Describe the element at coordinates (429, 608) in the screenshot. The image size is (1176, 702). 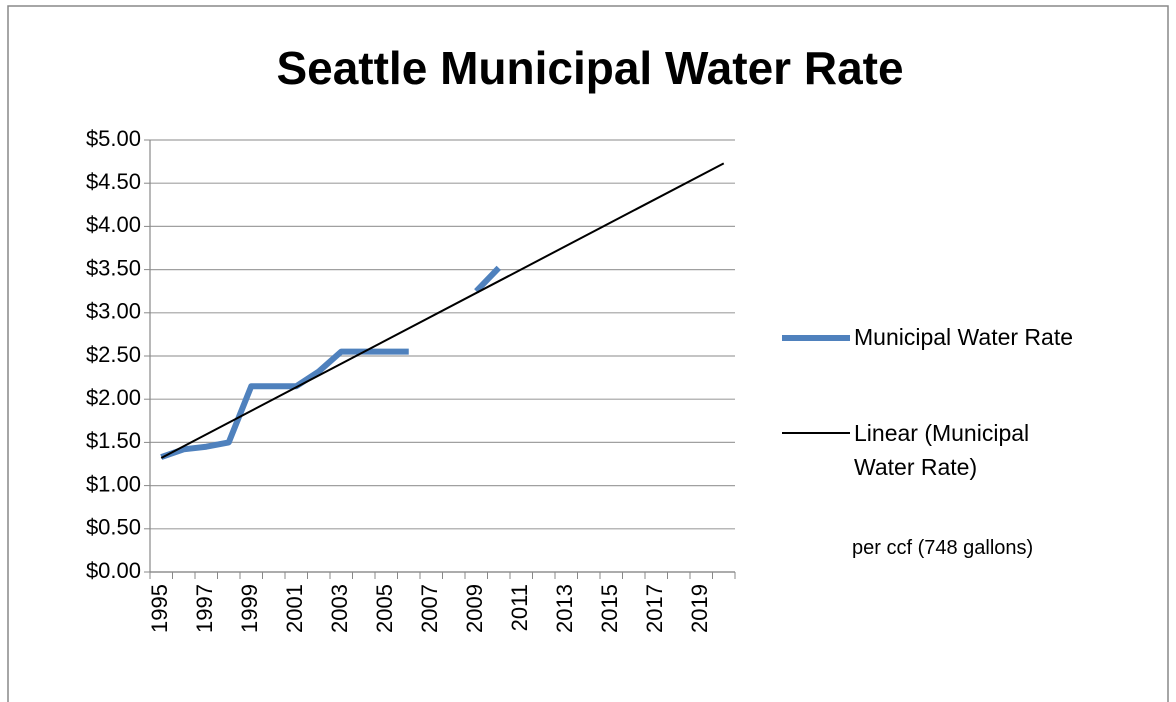
I see `x-tick-label: 2007` at that location.